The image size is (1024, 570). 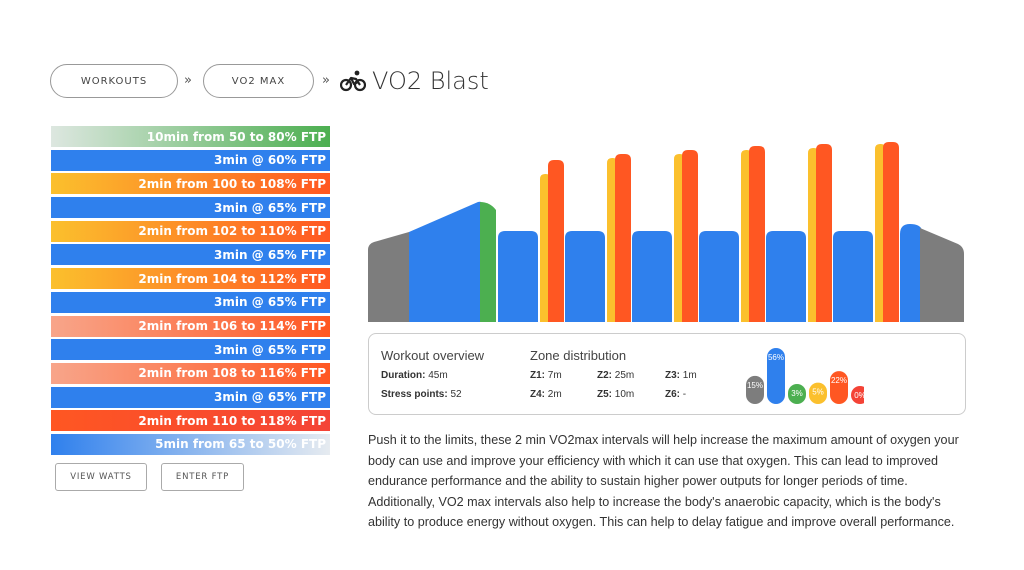 I want to click on workout-title: VO2 Blast, so click(x=430, y=81).